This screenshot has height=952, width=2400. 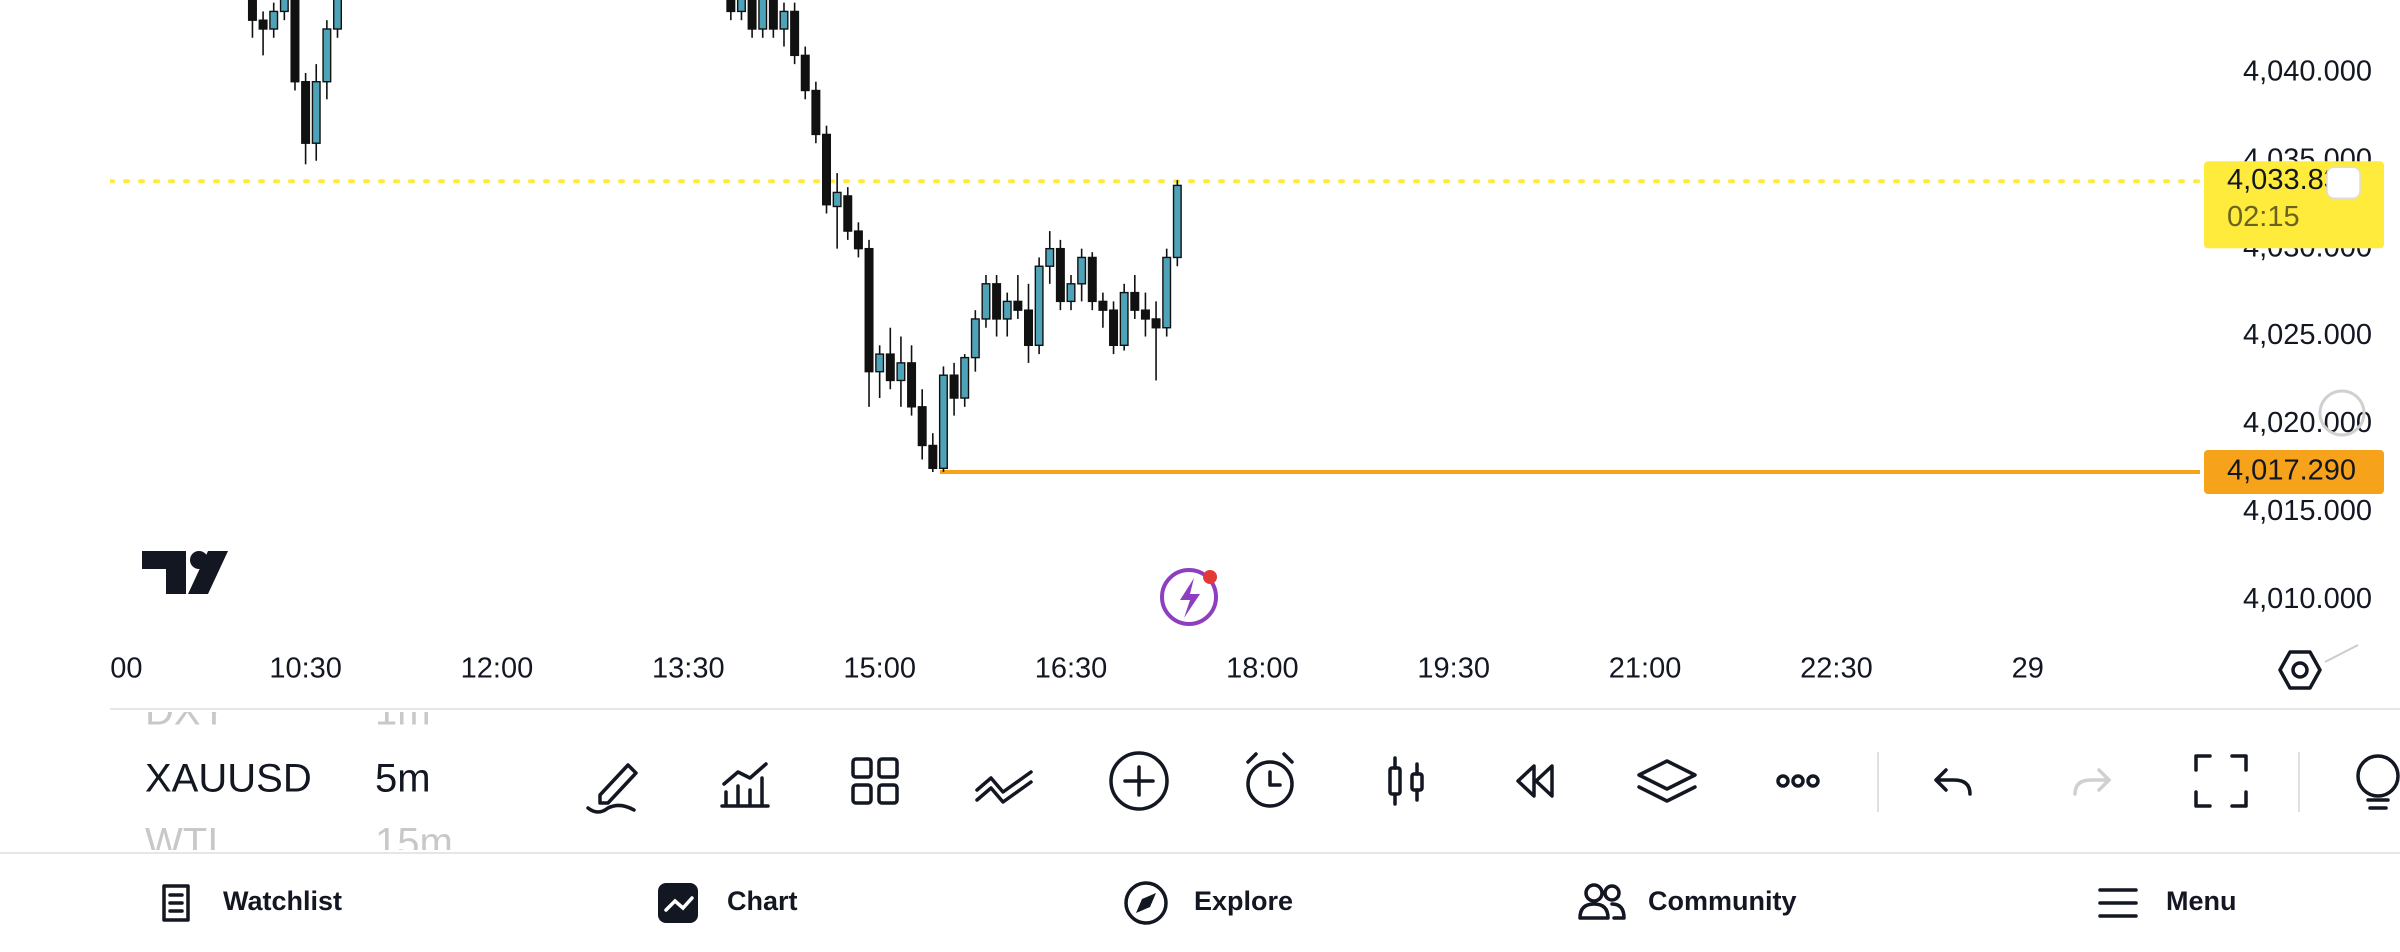 What do you see at coordinates (1004, 787) in the screenshot?
I see `compare-icon` at bounding box center [1004, 787].